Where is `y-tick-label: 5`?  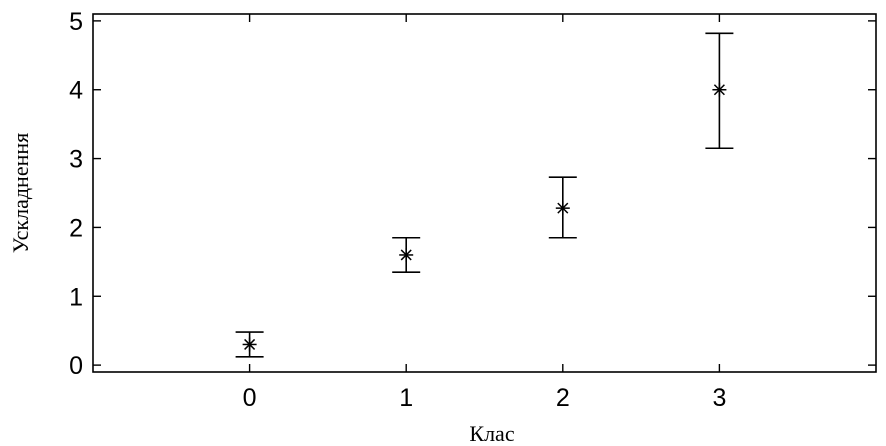 y-tick-label: 5 is located at coordinates (76, 22).